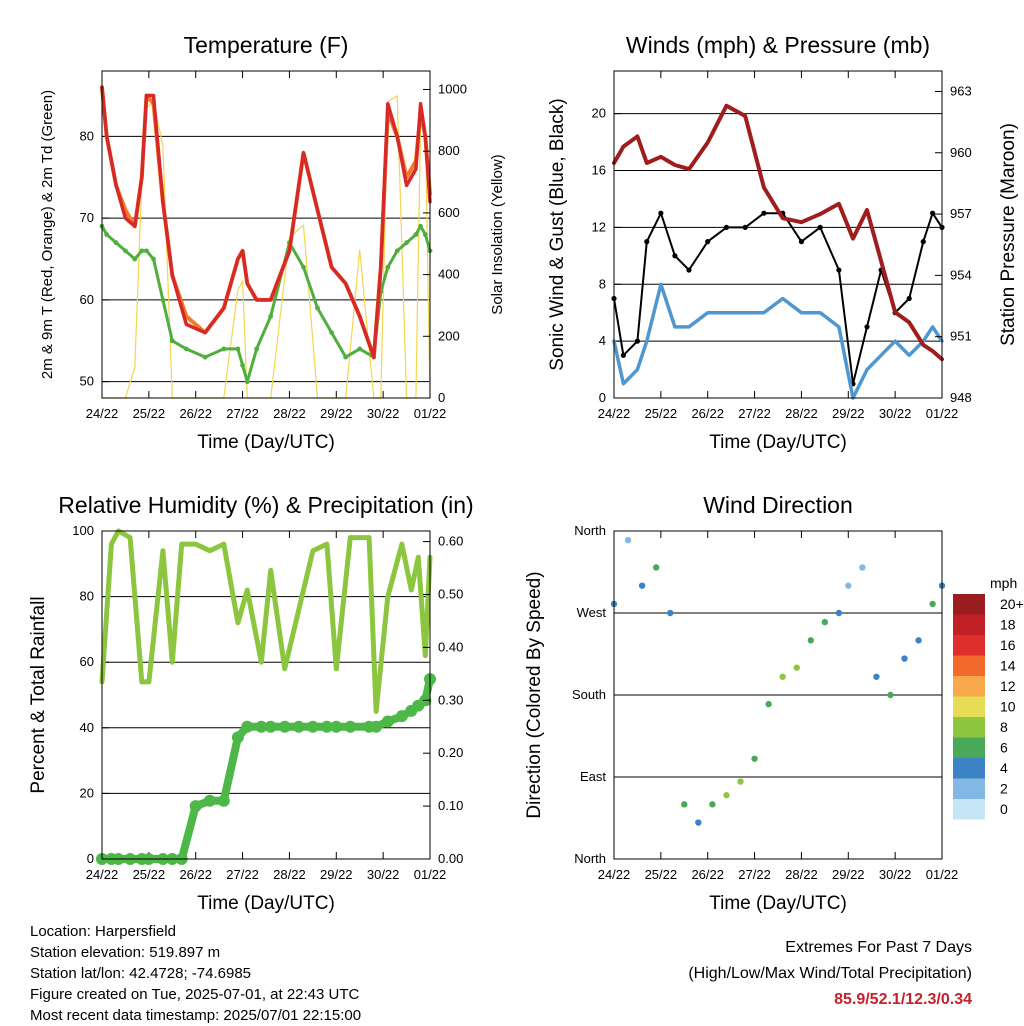 The image size is (1024, 1026). What do you see at coordinates (450, 593) in the screenshot?
I see `y-right-tick-label: 0.50` at bounding box center [450, 593].